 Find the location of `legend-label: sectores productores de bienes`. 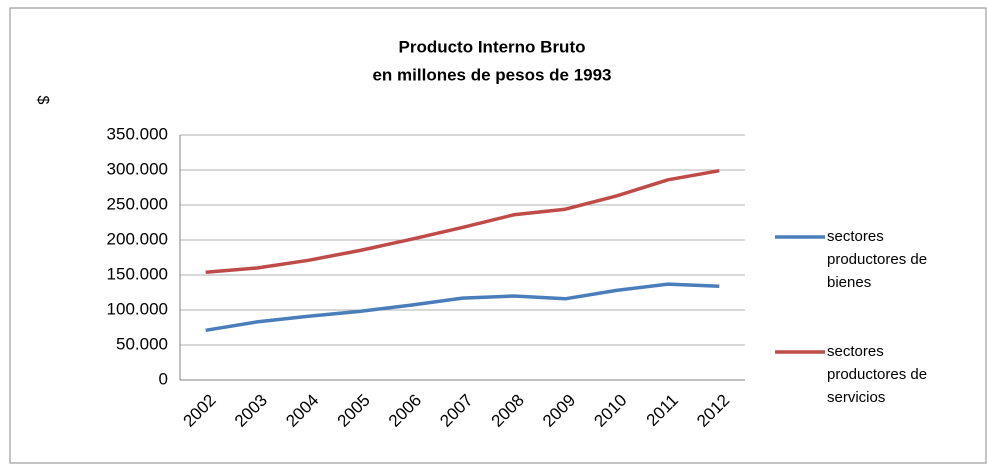

legend-label: sectores productores de bienes is located at coordinates (877, 259).